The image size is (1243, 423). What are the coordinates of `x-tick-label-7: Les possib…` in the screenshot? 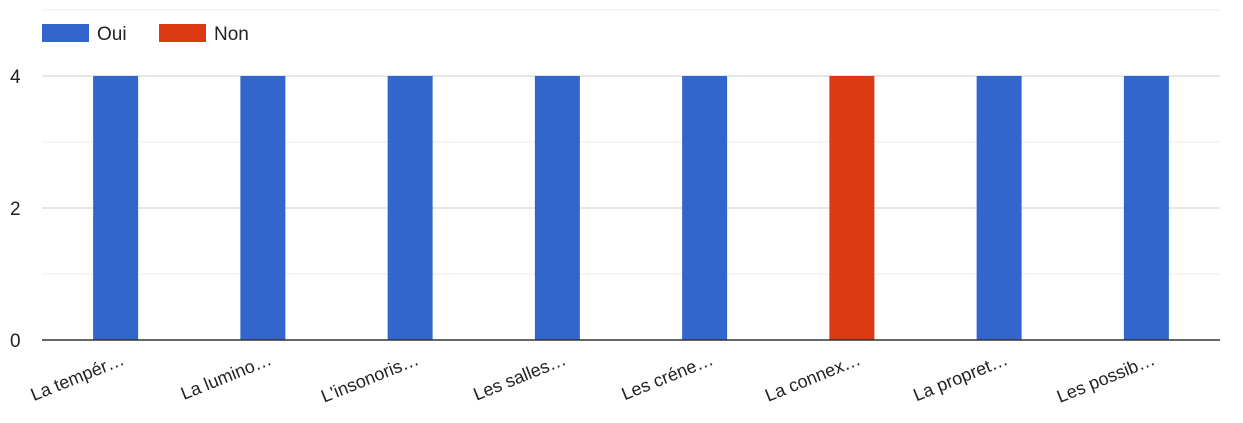 It's located at (1106, 378).